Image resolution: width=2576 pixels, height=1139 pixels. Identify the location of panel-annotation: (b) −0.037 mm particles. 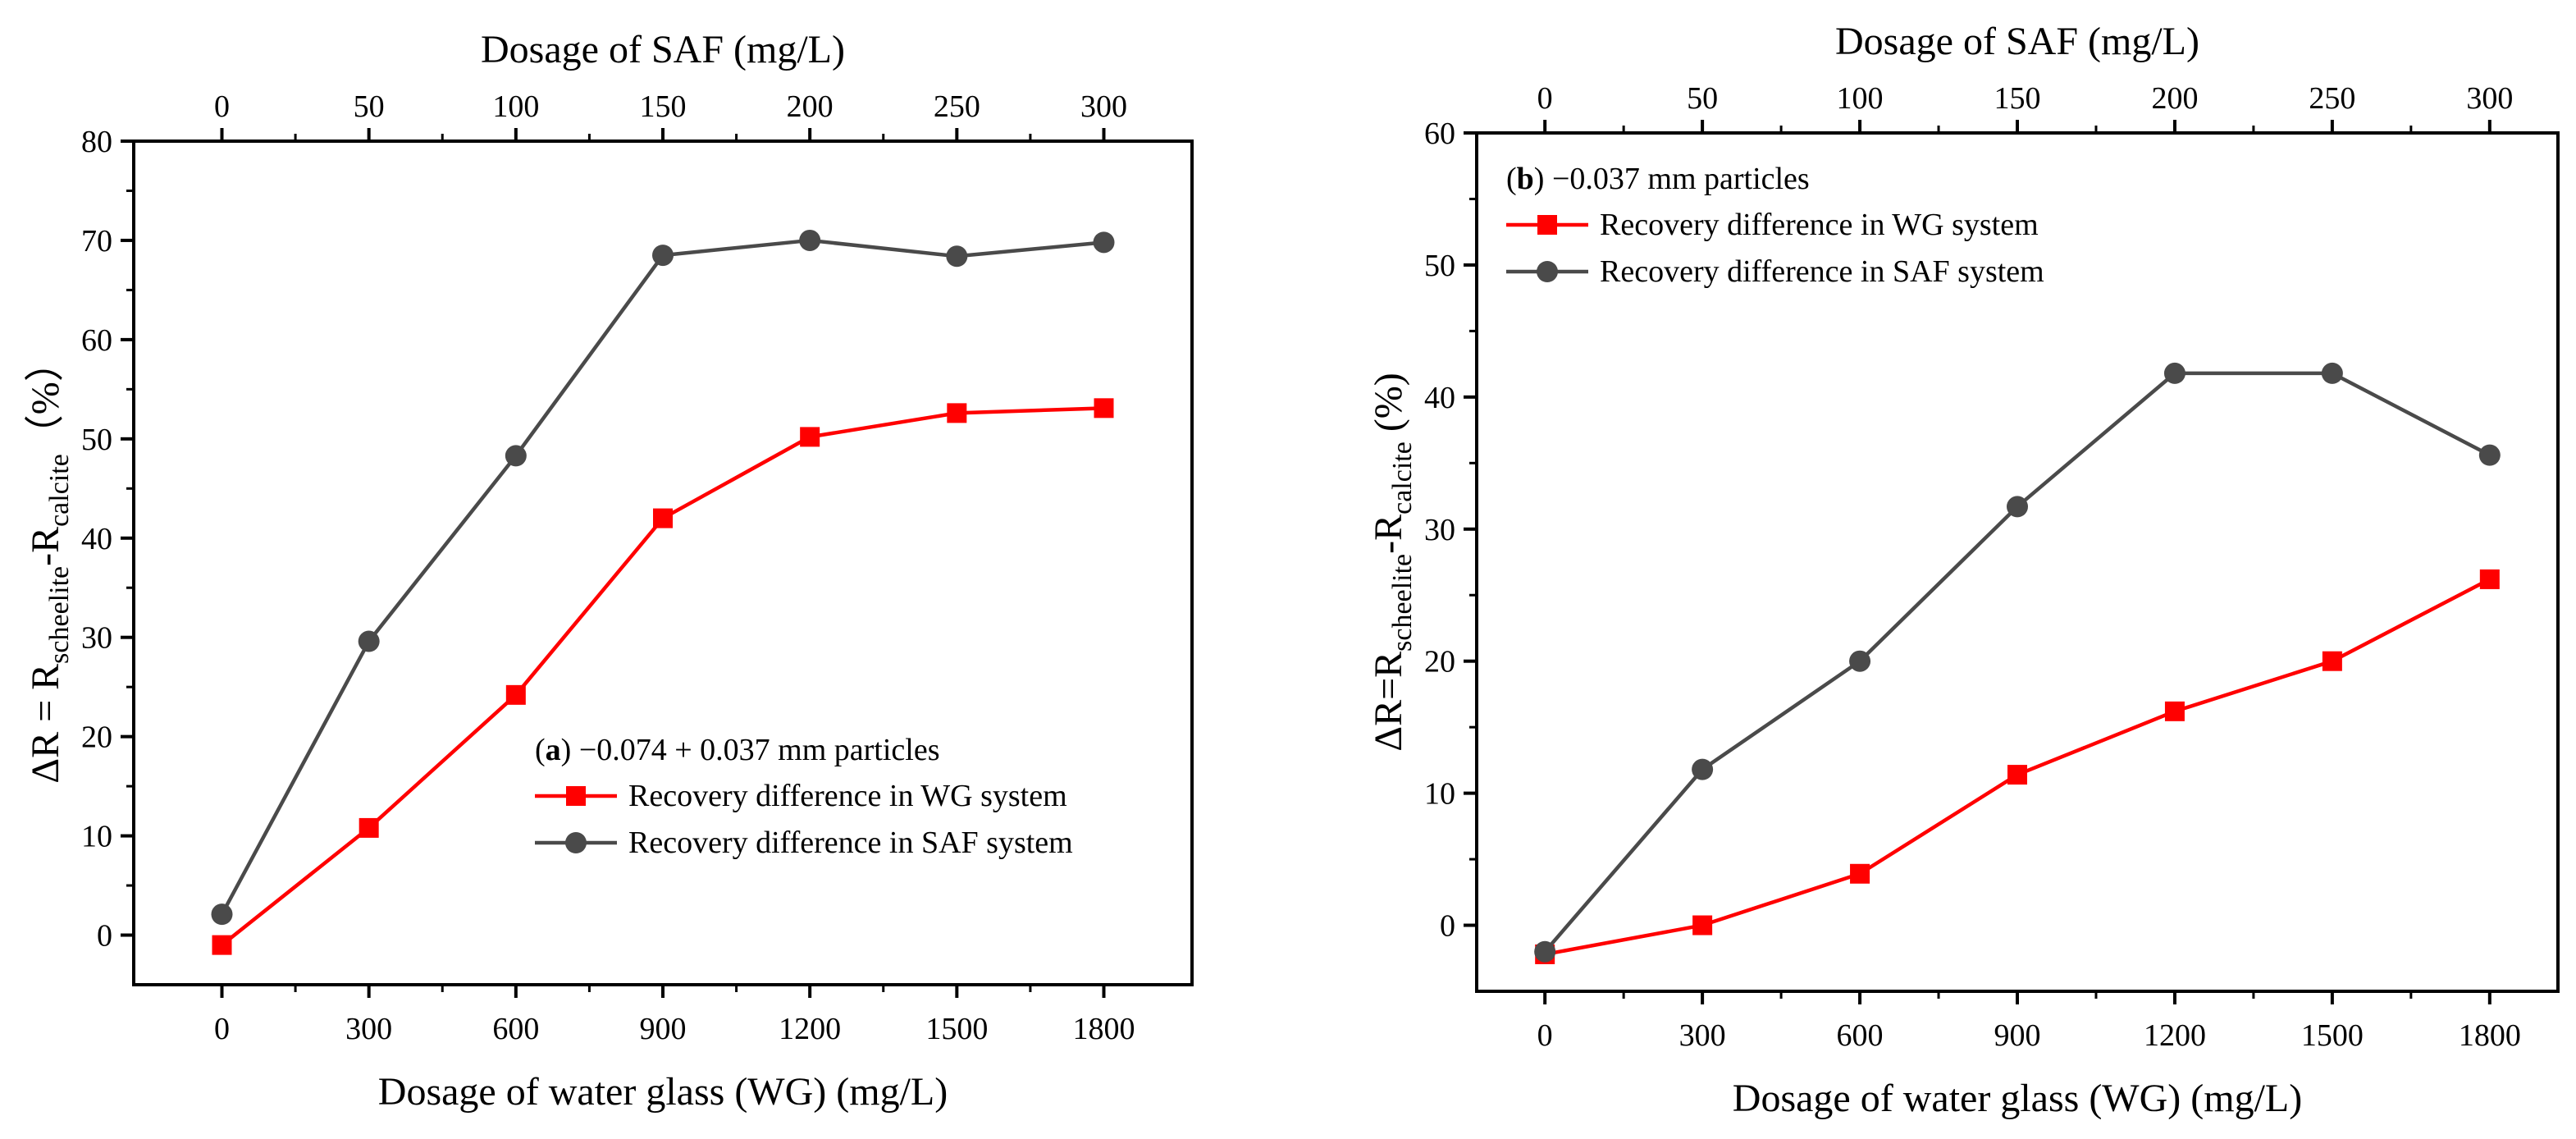
(1658, 179).